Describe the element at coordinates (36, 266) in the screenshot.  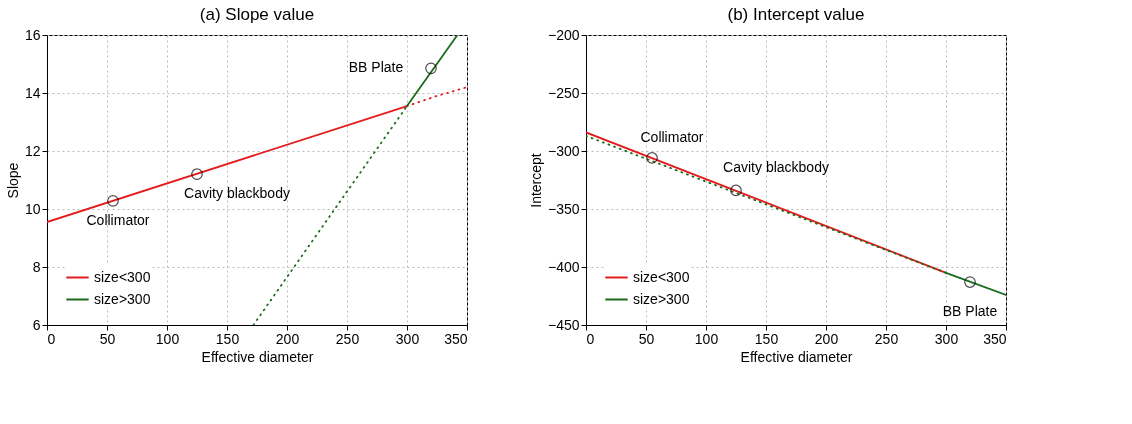
I see `y-tick-label: 8` at that location.